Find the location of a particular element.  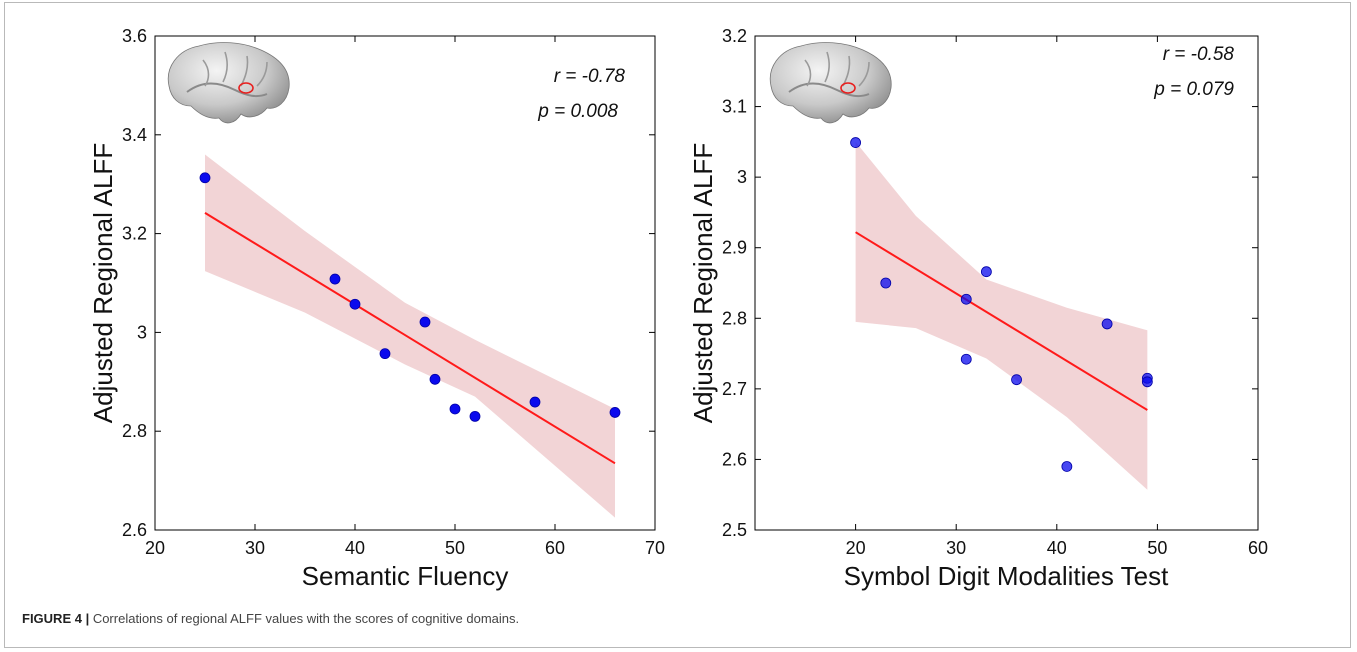

x-tick-label: 70 is located at coordinates (655, 548).